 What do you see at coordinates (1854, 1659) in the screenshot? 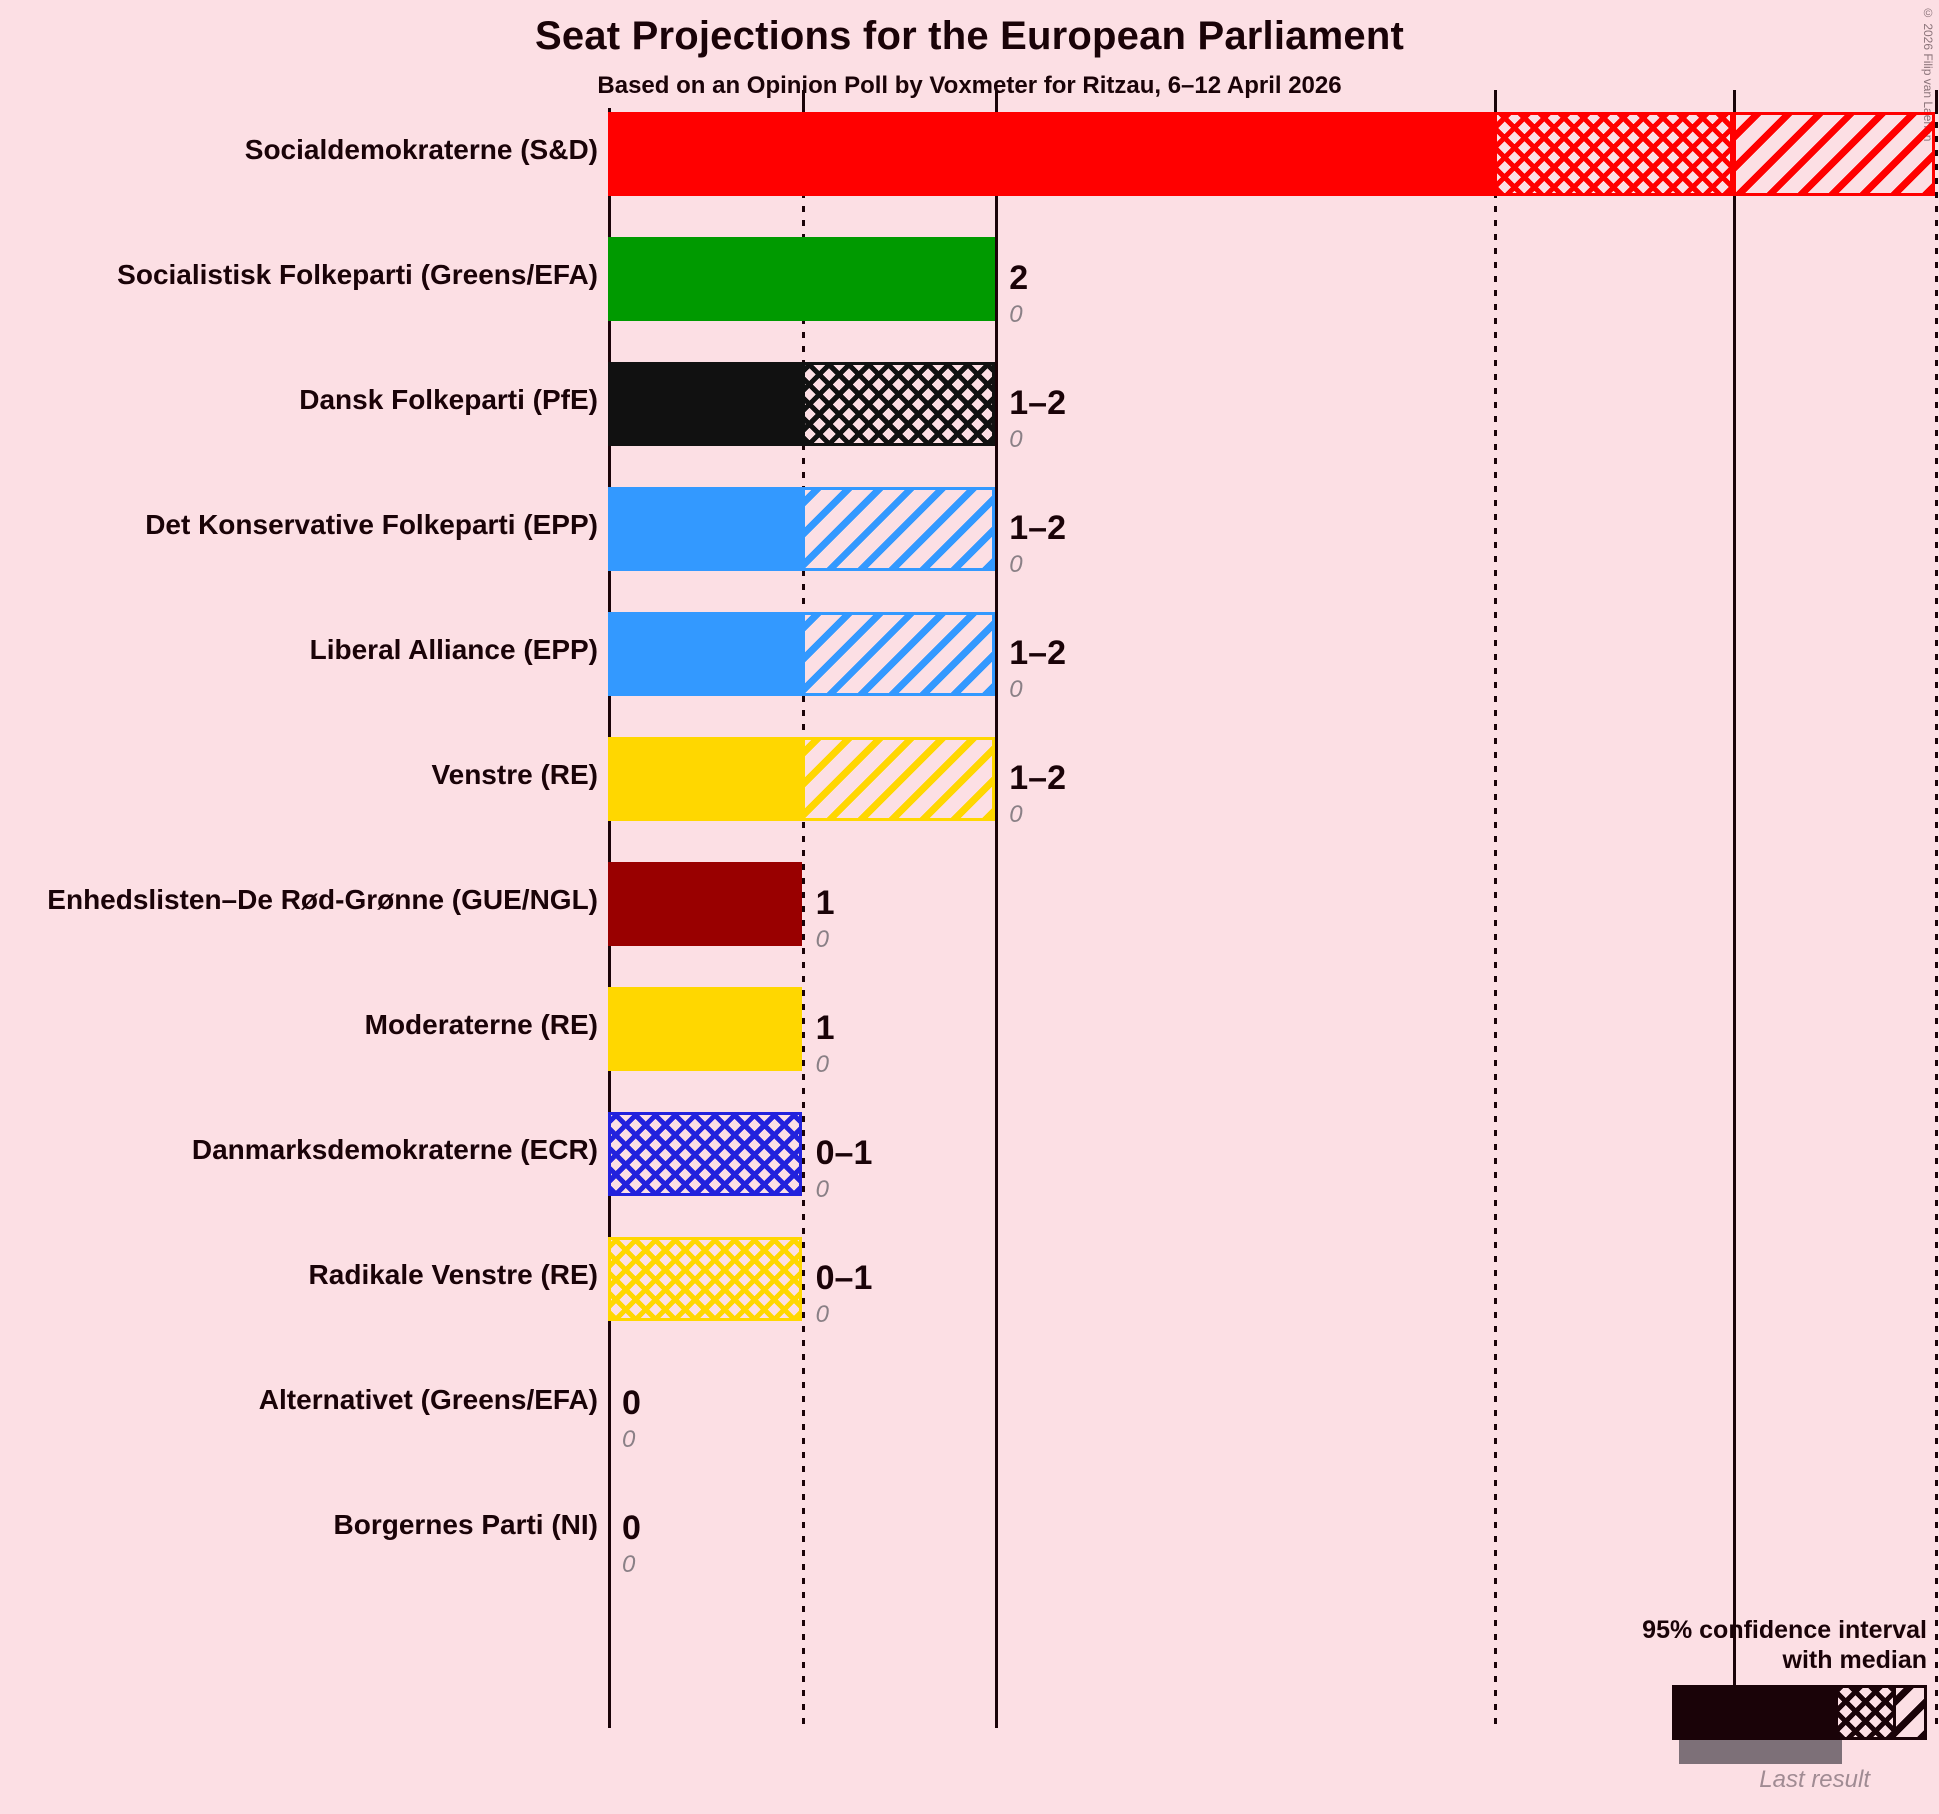
I see `legend-line-2: with median` at bounding box center [1854, 1659].